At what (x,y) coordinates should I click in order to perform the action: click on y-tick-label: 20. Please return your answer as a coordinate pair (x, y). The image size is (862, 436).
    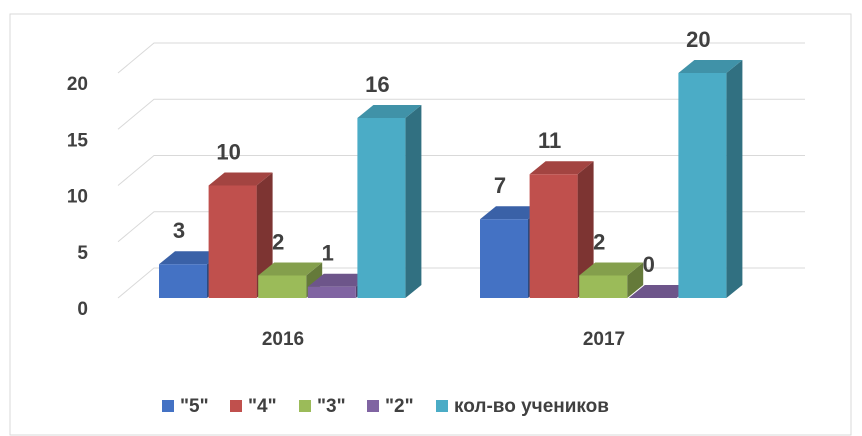
    Looking at the image, I should click on (77, 84).